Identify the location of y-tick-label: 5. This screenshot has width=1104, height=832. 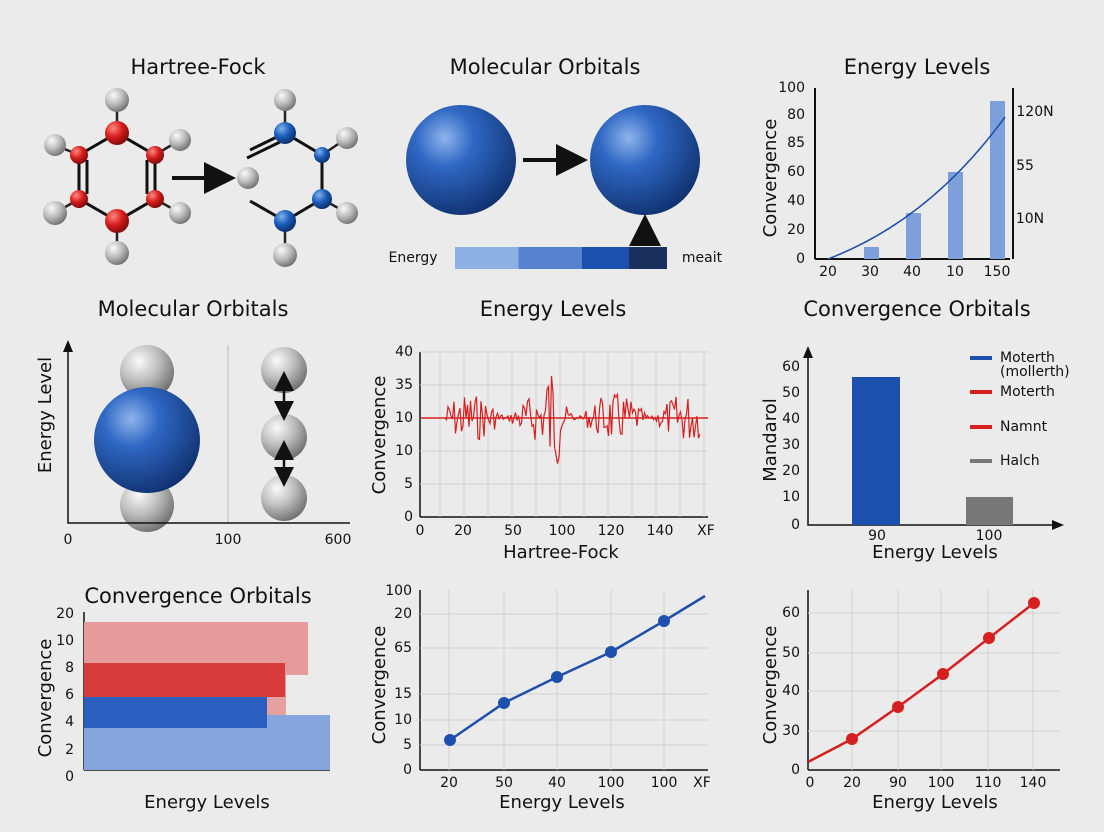
(407, 745).